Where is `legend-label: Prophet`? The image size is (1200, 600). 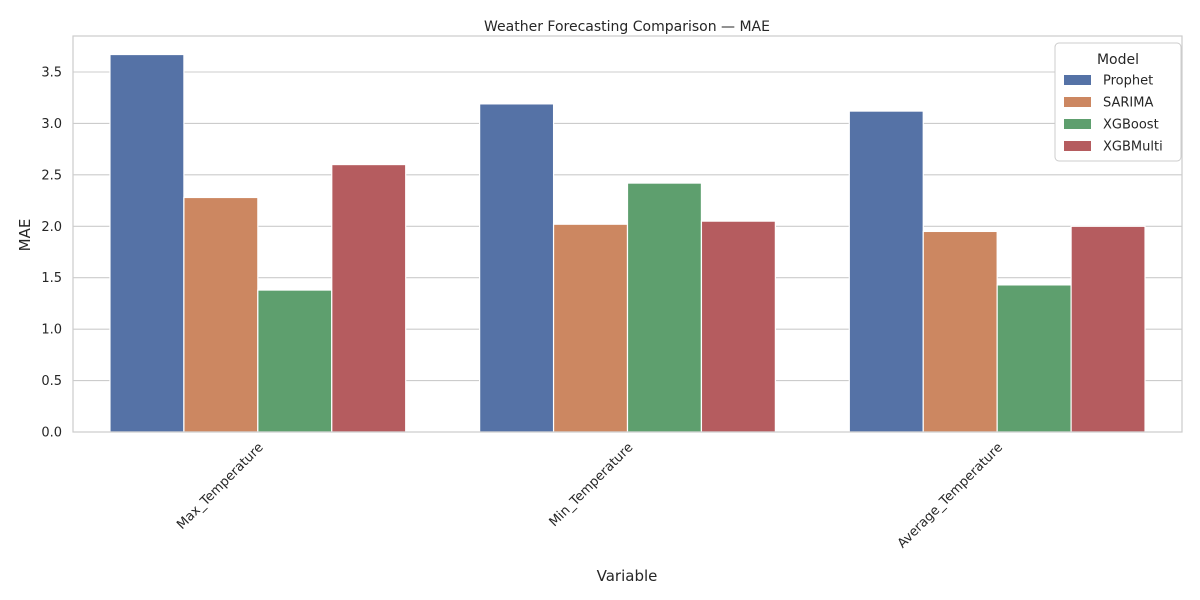
legend-label: Prophet is located at coordinates (1128, 81).